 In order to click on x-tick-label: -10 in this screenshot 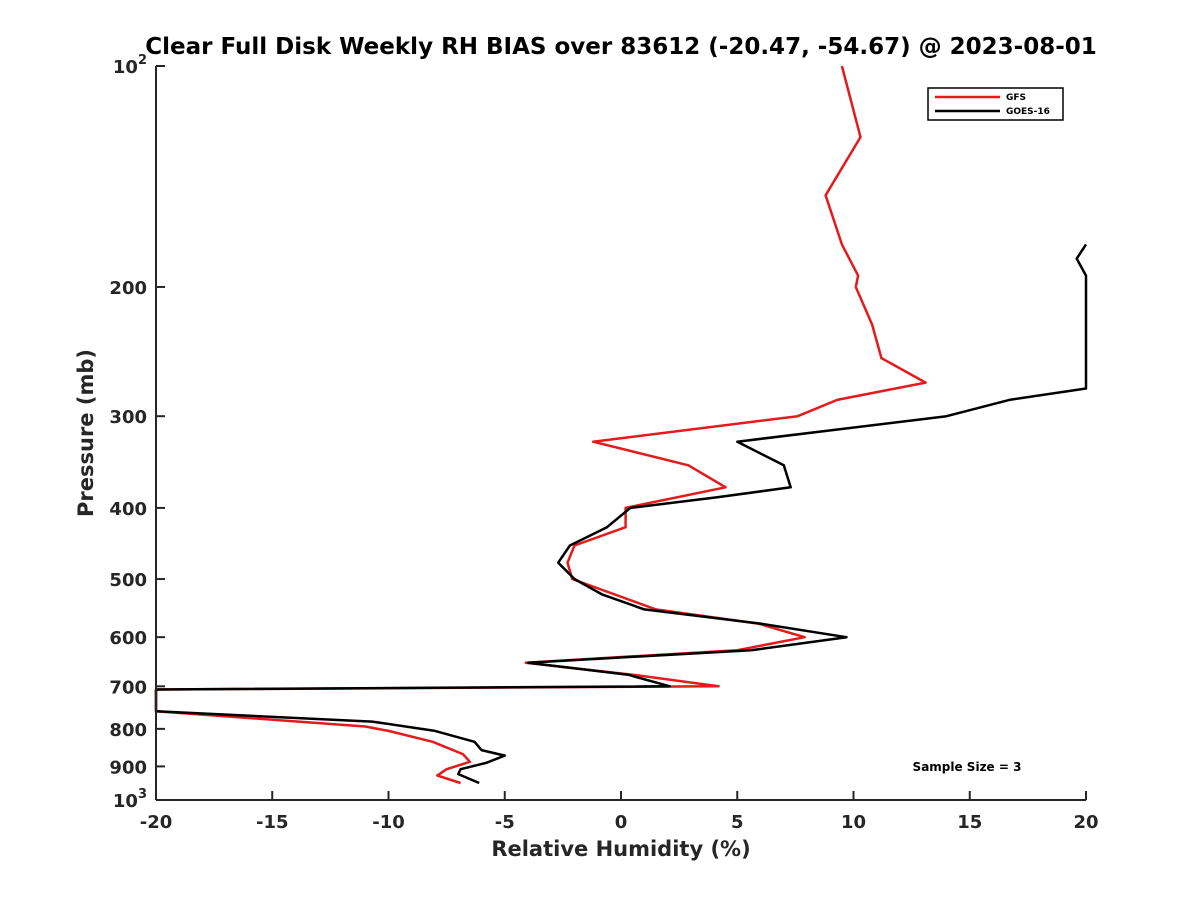, I will do `click(388, 822)`.